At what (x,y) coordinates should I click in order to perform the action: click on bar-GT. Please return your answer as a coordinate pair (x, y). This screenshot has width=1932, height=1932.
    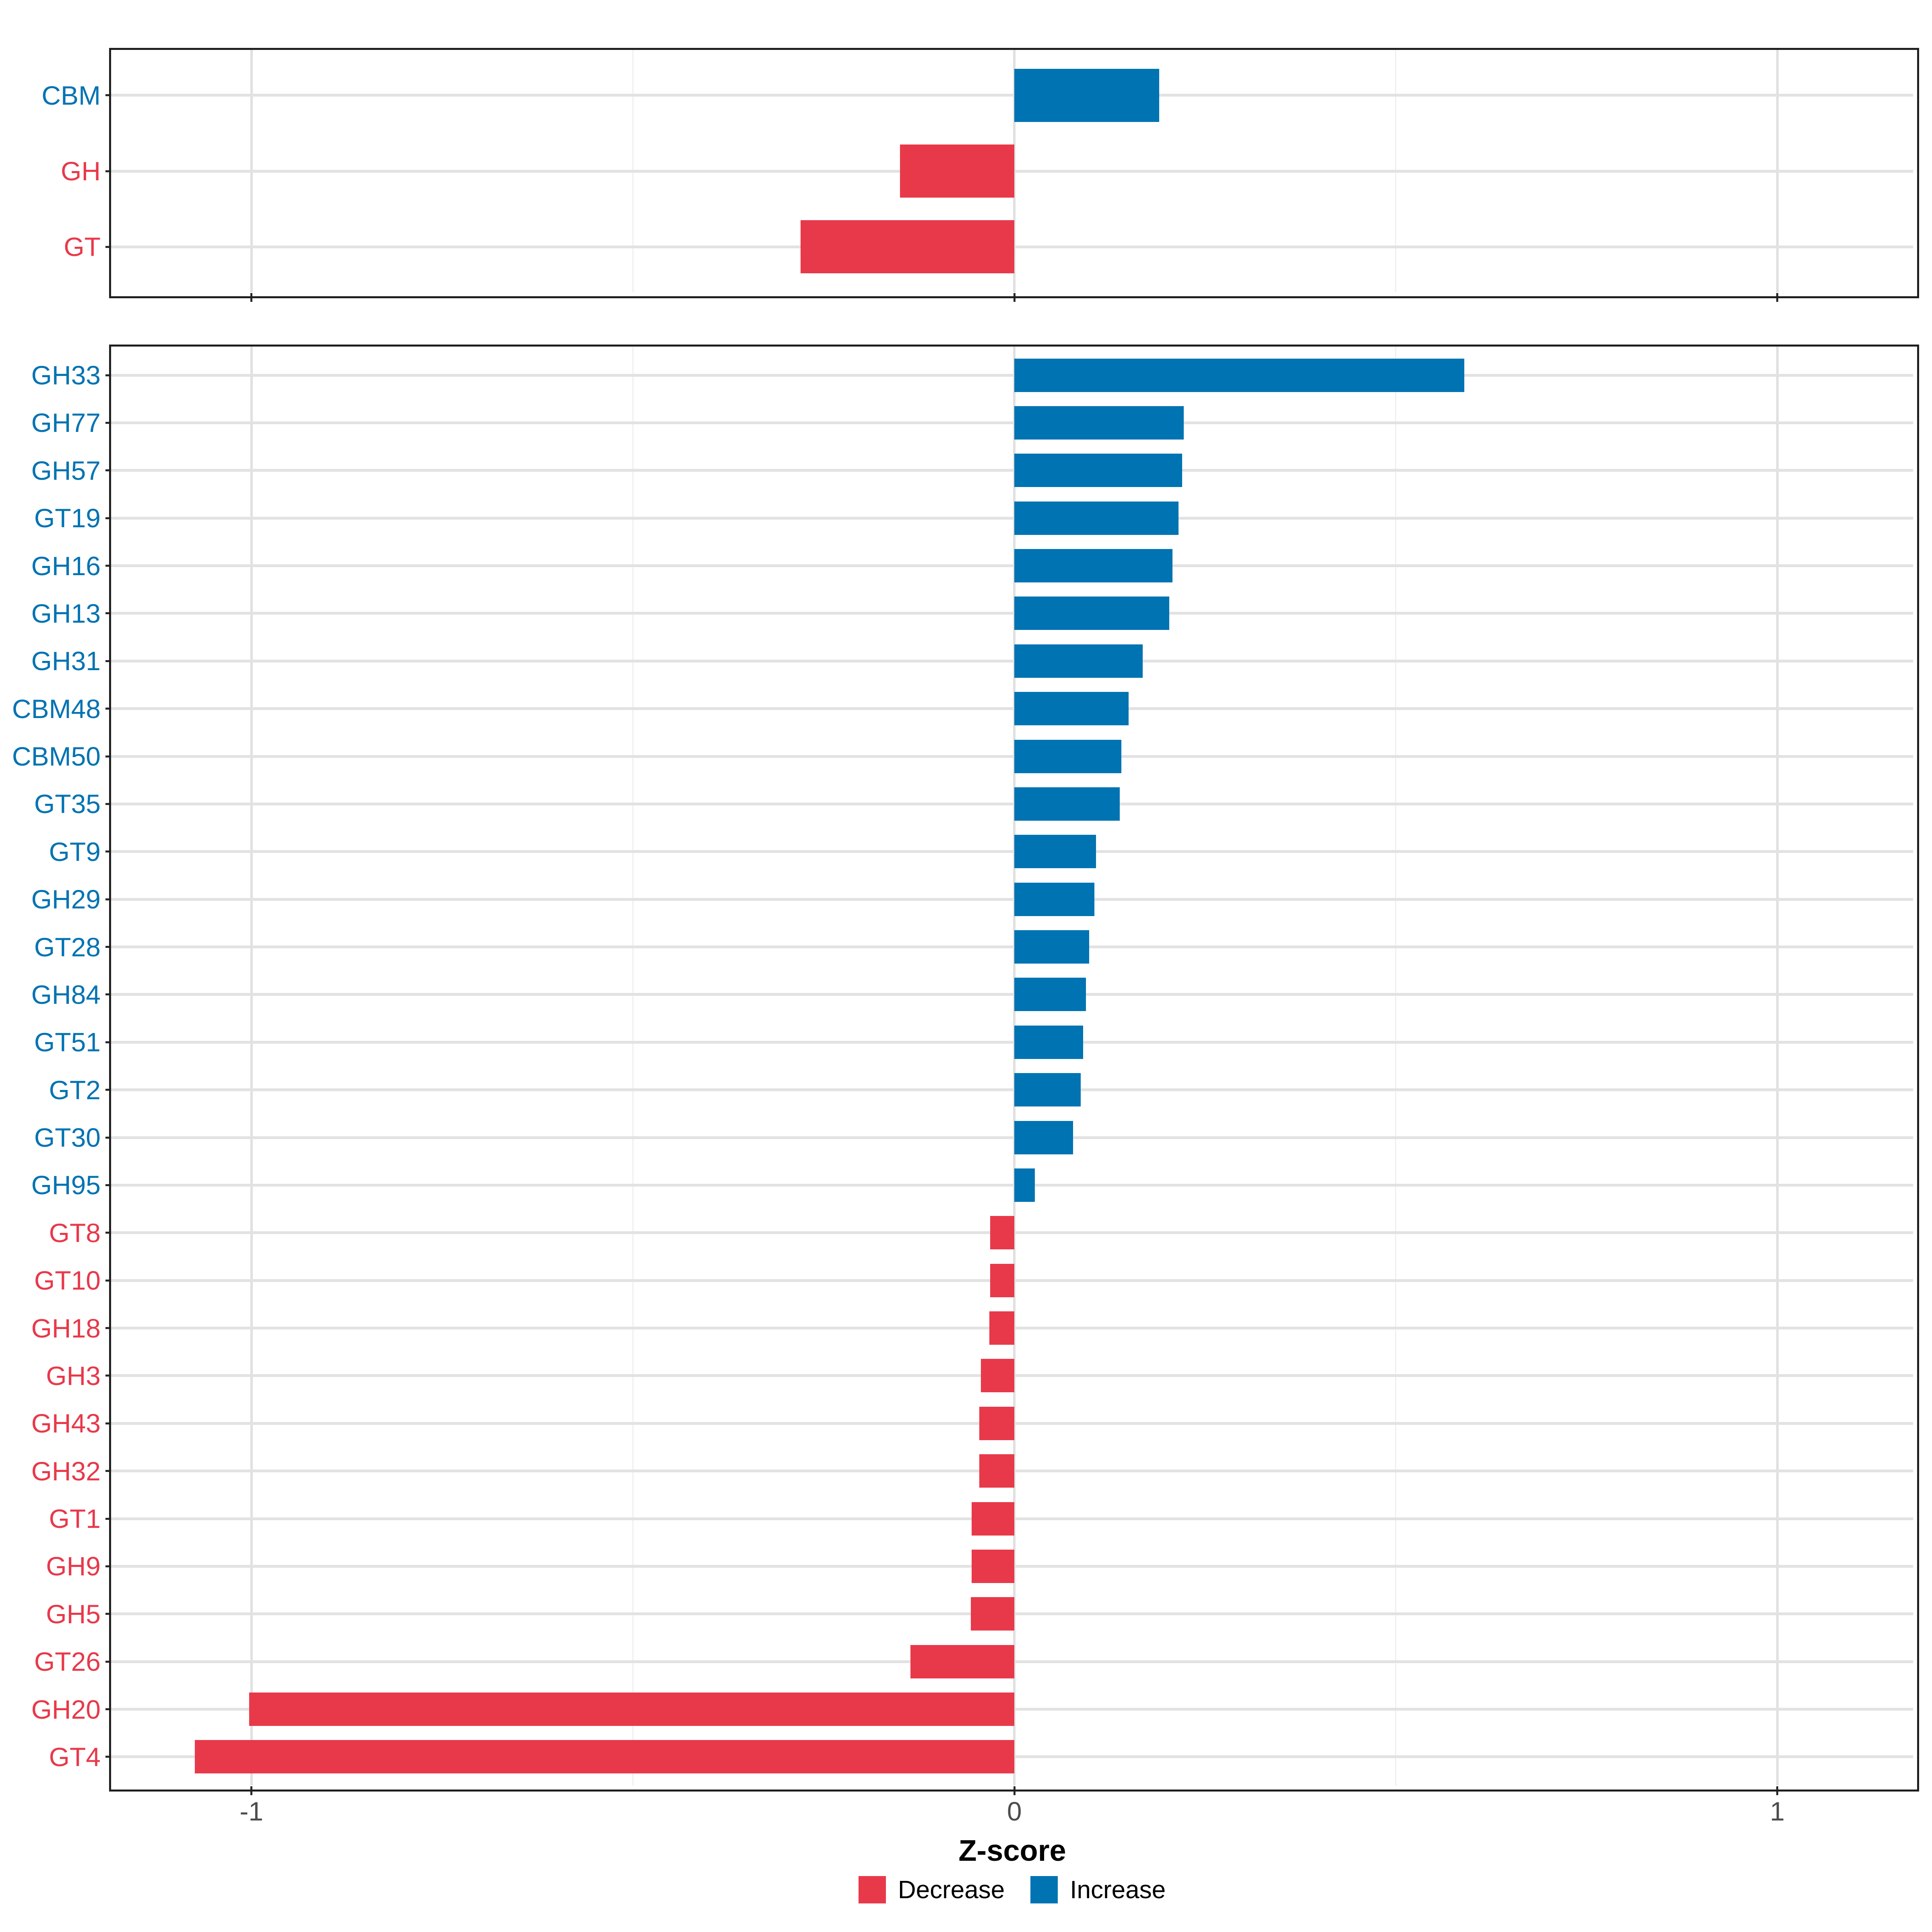
    Looking at the image, I should click on (908, 247).